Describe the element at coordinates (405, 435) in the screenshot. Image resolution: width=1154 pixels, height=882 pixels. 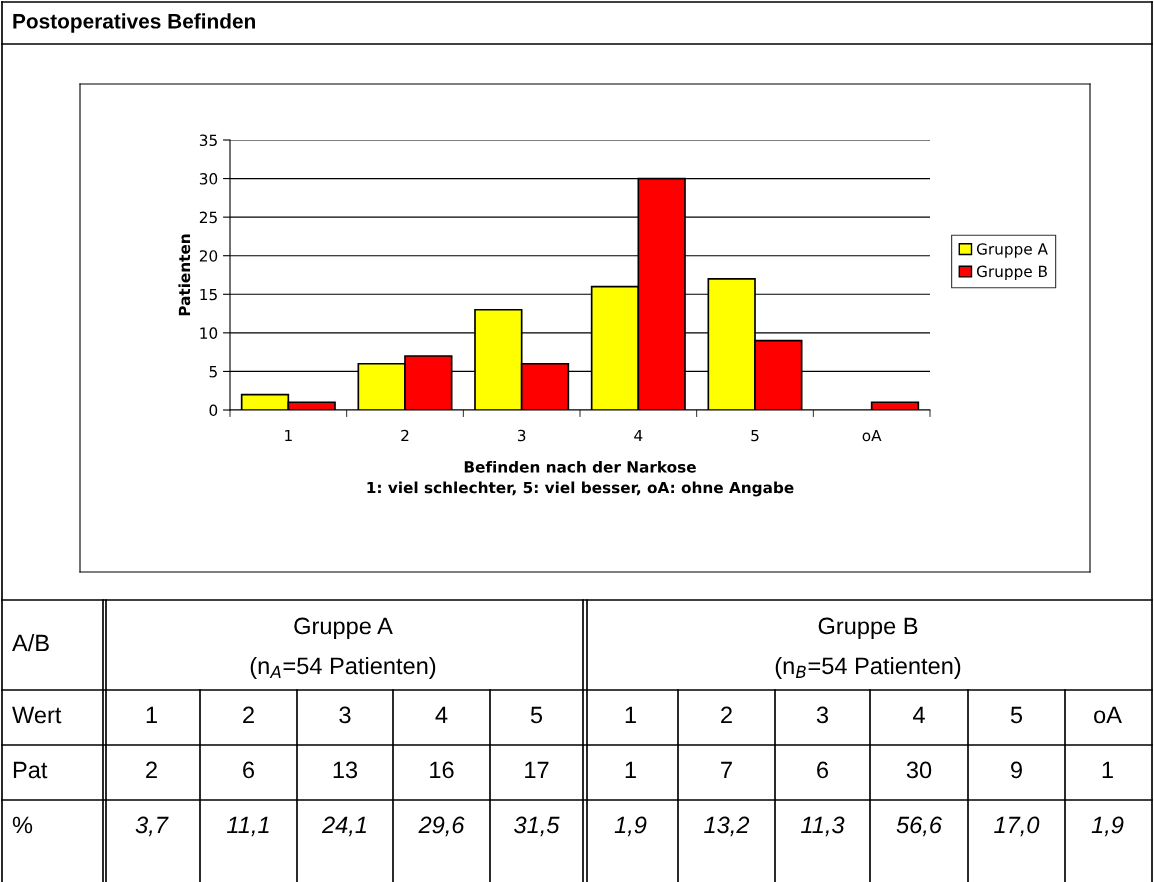
I see `x-tick-label: 2` at that location.